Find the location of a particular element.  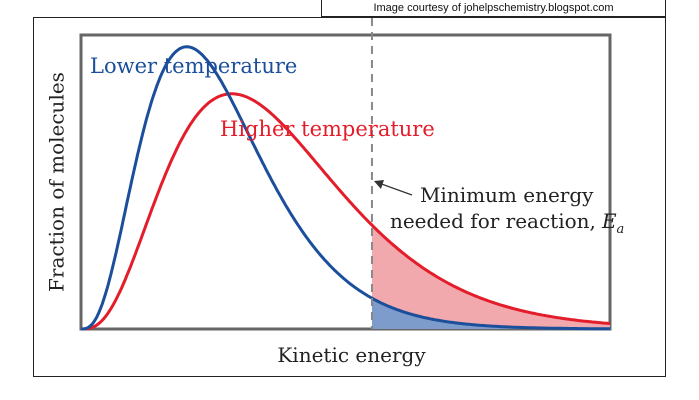

legend-label-lower-temperature: Lower temperature is located at coordinates (193, 66).